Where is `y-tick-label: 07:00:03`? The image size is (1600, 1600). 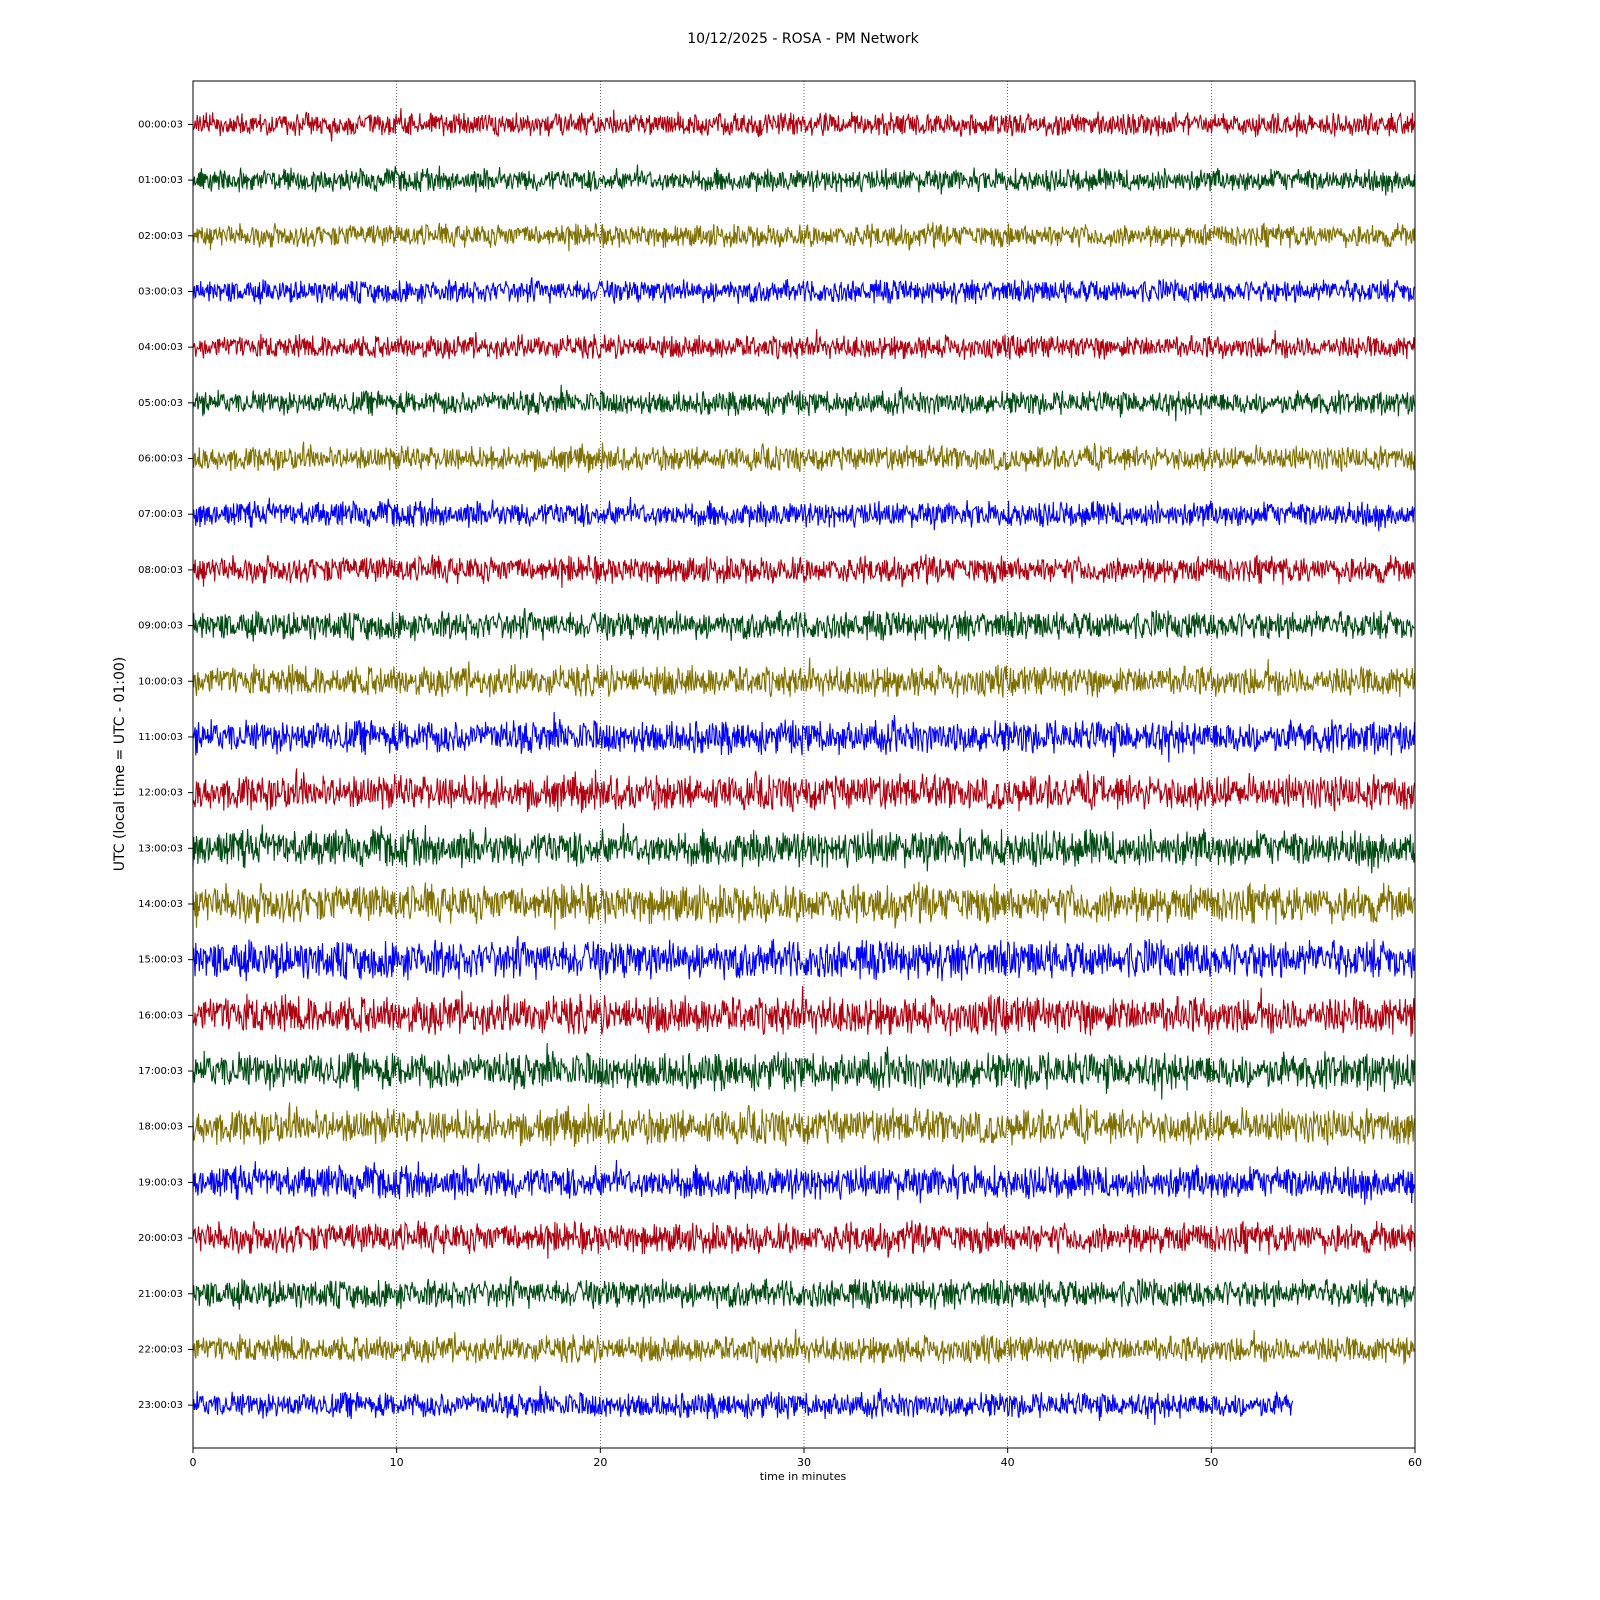 y-tick-label: 07:00:03 is located at coordinates (160, 514).